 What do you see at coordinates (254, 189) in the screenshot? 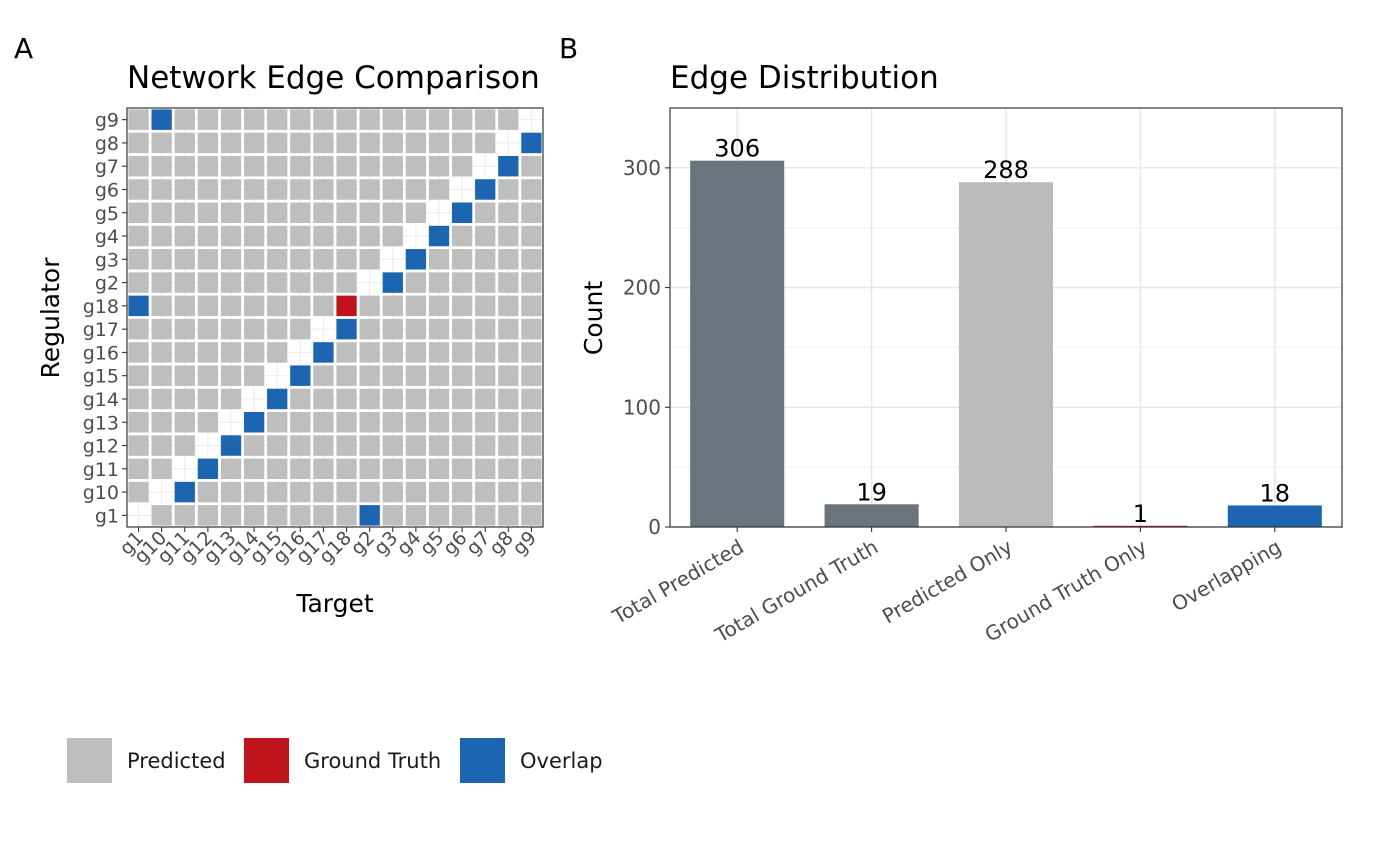
I see `heatmap-cell-g6-g14` at bounding box center [254, 189].